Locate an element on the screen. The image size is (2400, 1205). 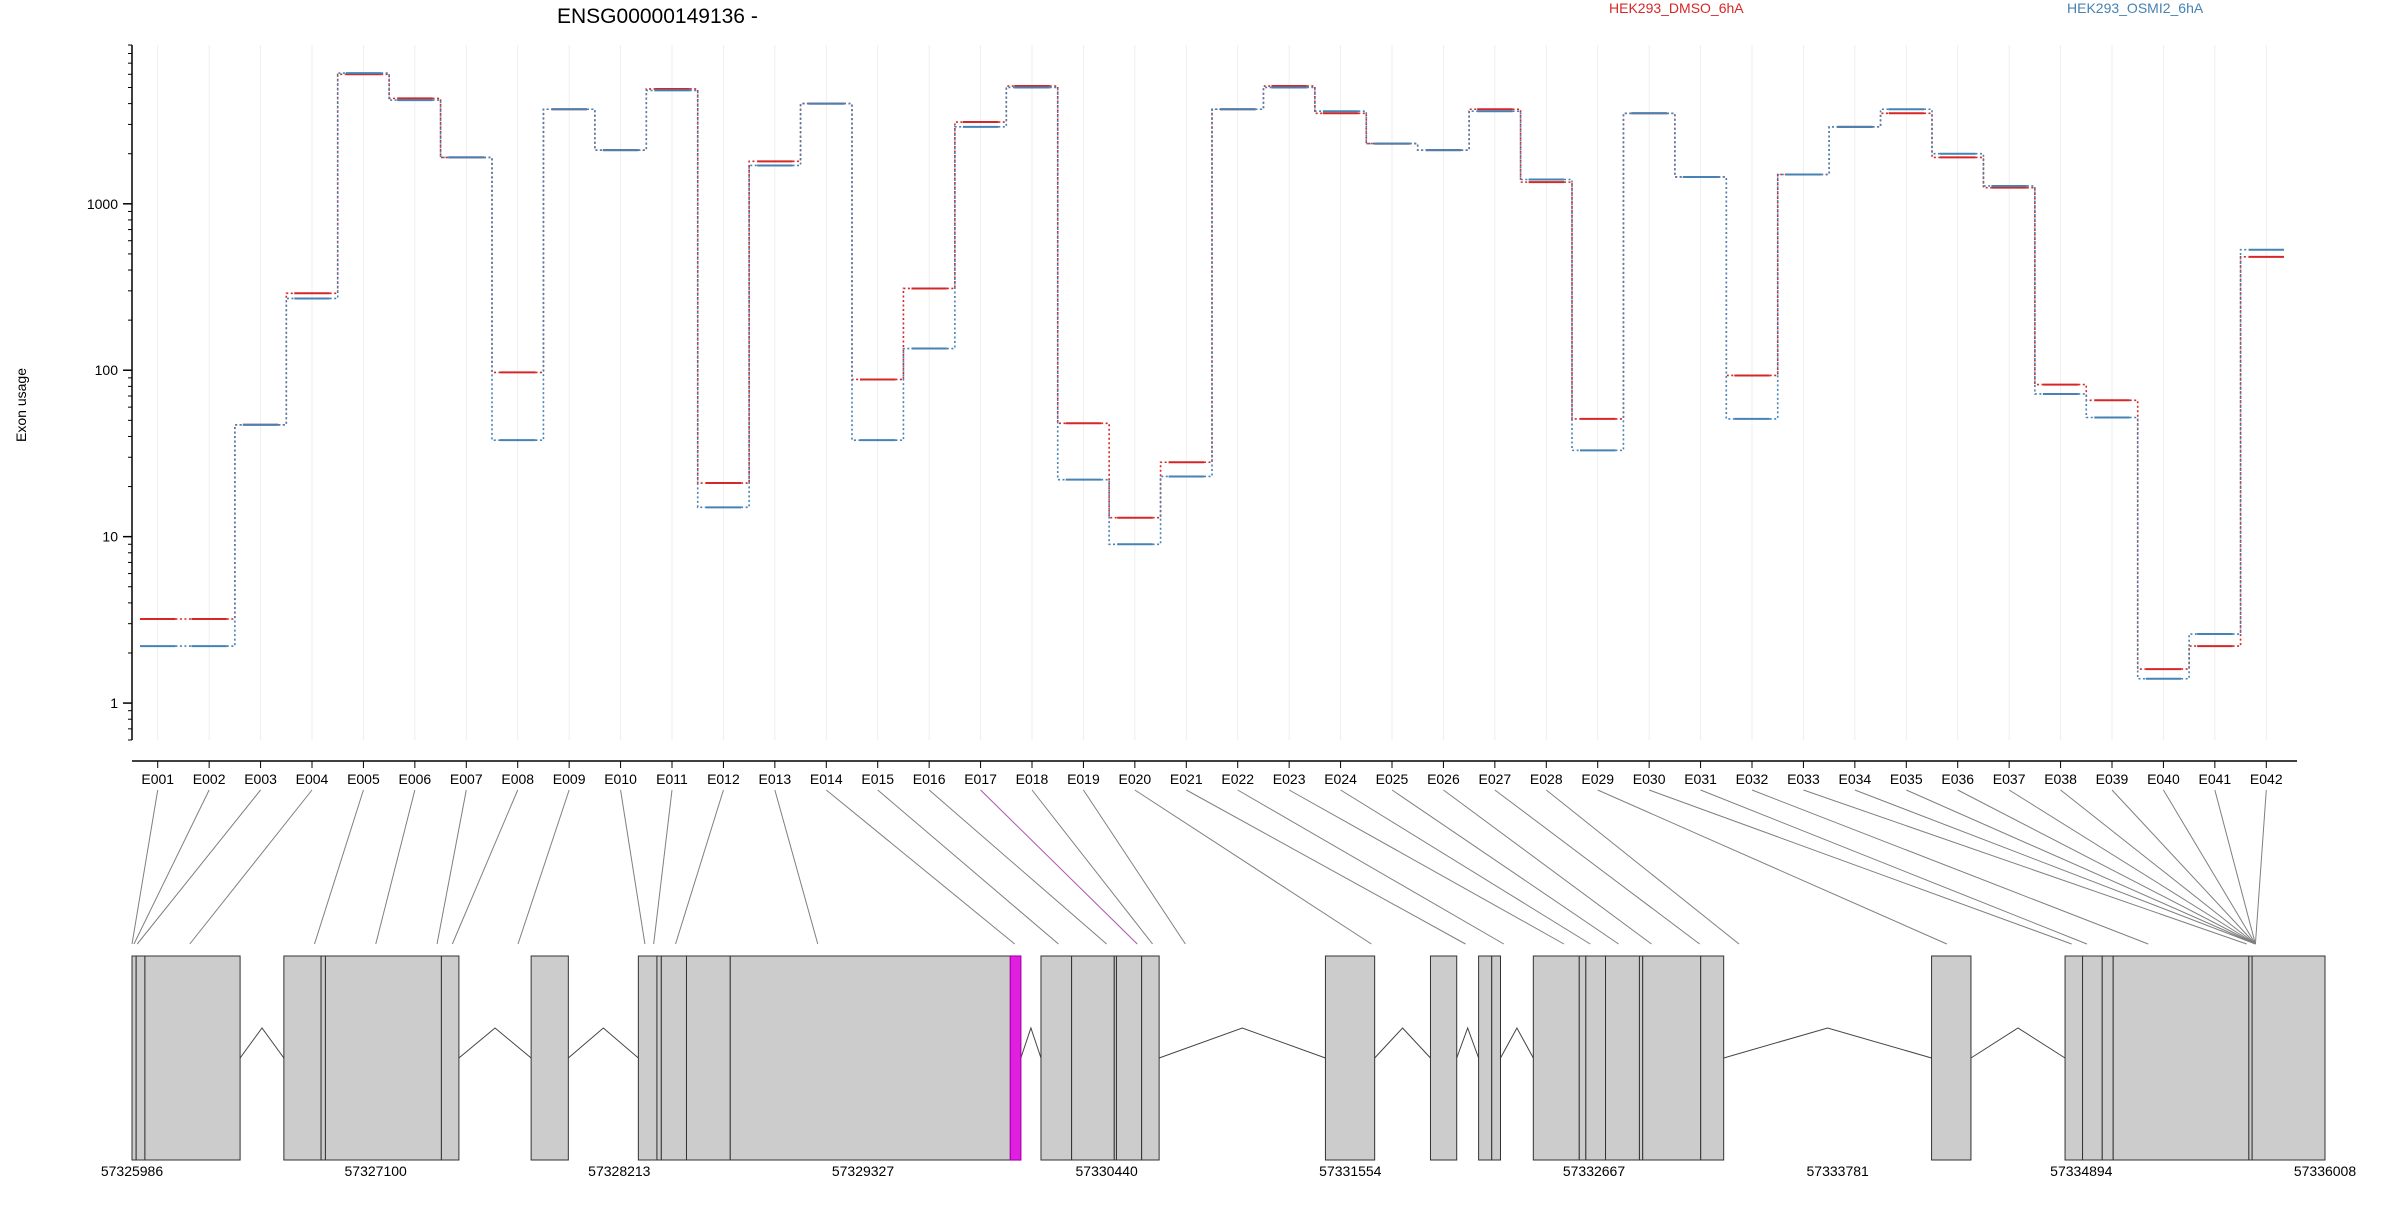
genomic-coordinate-label: 57334894 is located at coordinates (2081, 1171).